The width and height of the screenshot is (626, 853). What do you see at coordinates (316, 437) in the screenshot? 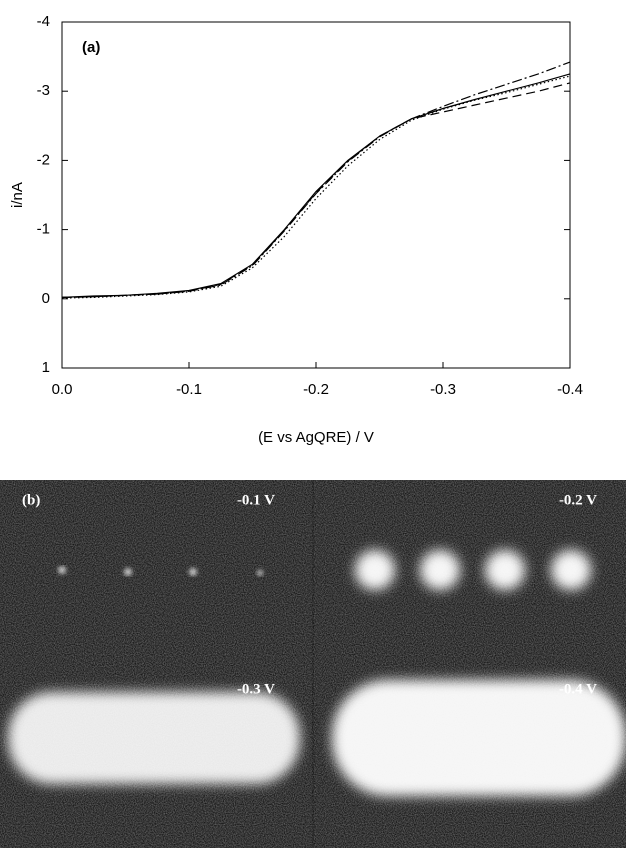
I see `x-axis-label: (E vs AgQRE) / V` at bounding box center [316, 437].